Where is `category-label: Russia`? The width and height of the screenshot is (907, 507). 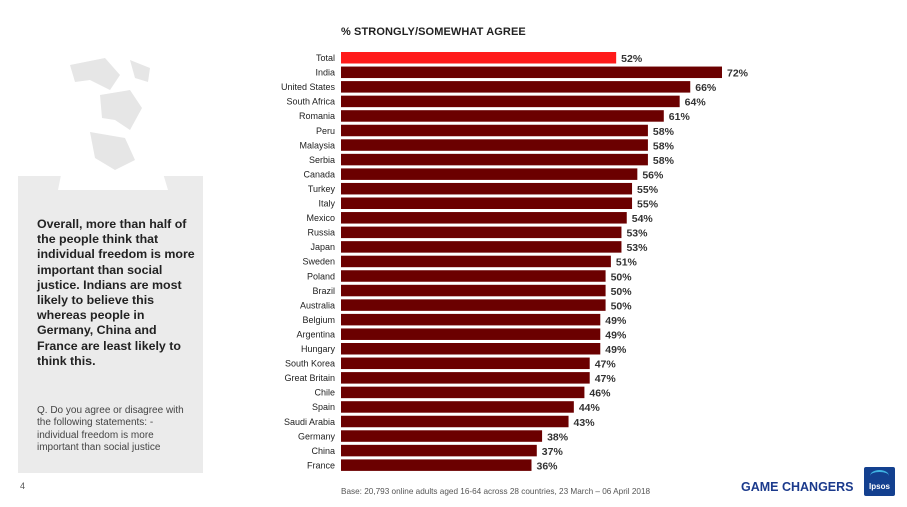 category-label: Russia is located at coordinates (321, 233).